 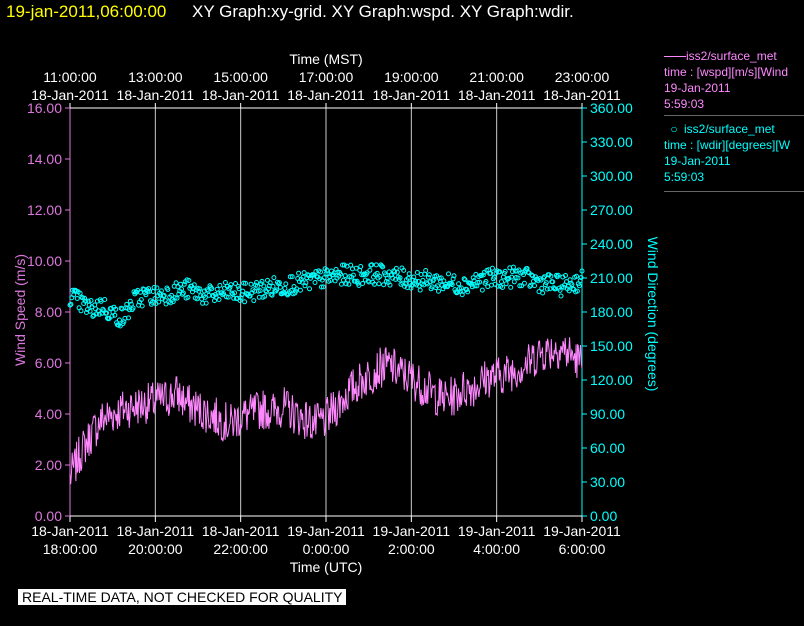 What do you see at coordinates (611, 346) in the screenshot?
I see `right-tick-label: 150.00` at bounding box center [611, 346].